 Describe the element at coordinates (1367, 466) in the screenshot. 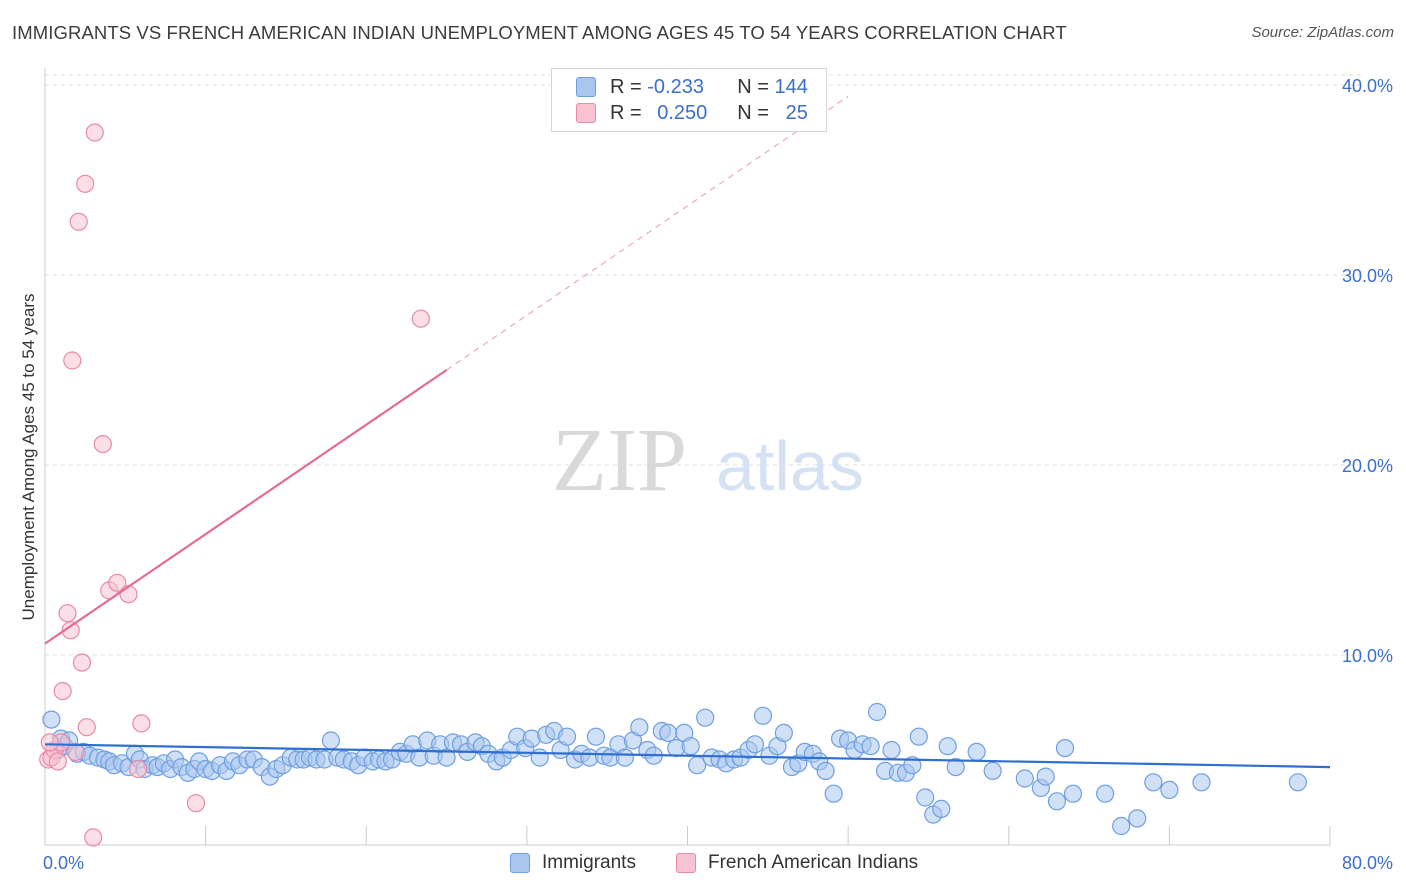

I see `y-tick-label-20: 20.0%` at that location.